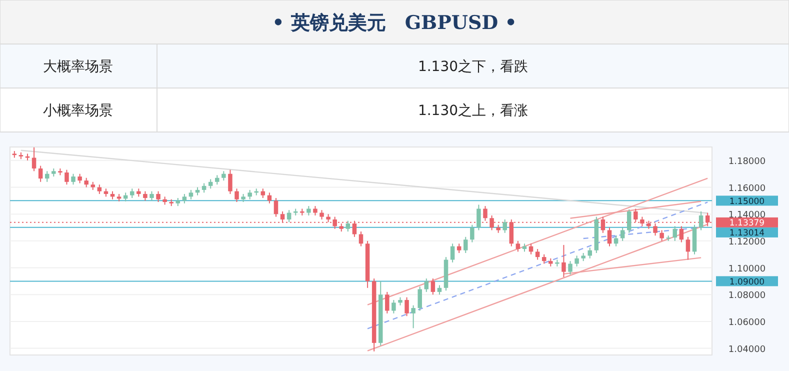 The width and height of the screenshot is (789, 371). I want to click on y-tick-label: 1.06000, so click(747, 323).